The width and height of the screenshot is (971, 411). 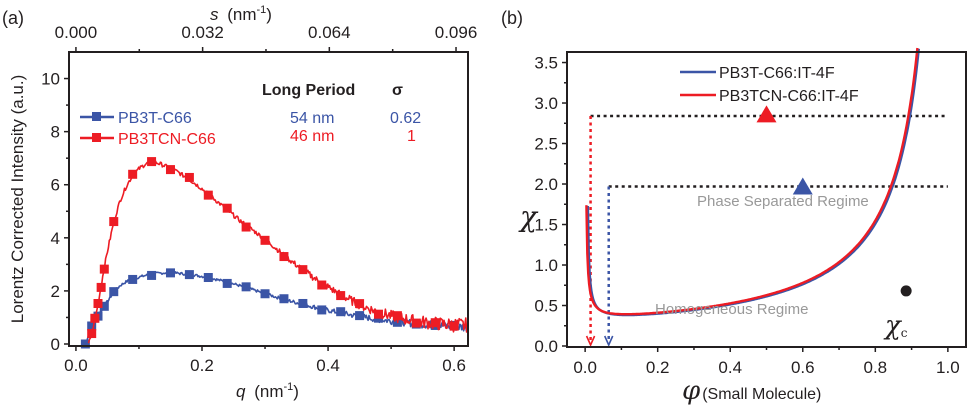 What do you see at coordinates (250, 118) in the screenshot?
I see `legend-entry-pb3t-c66: PB3T-C66 54 nm 0.62` at bounding box center [250, 118].